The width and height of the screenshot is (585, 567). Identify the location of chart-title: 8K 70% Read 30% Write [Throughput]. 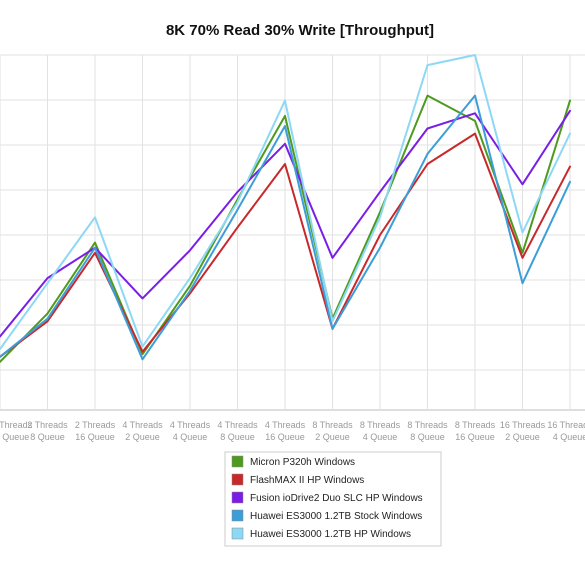
(300, 30).